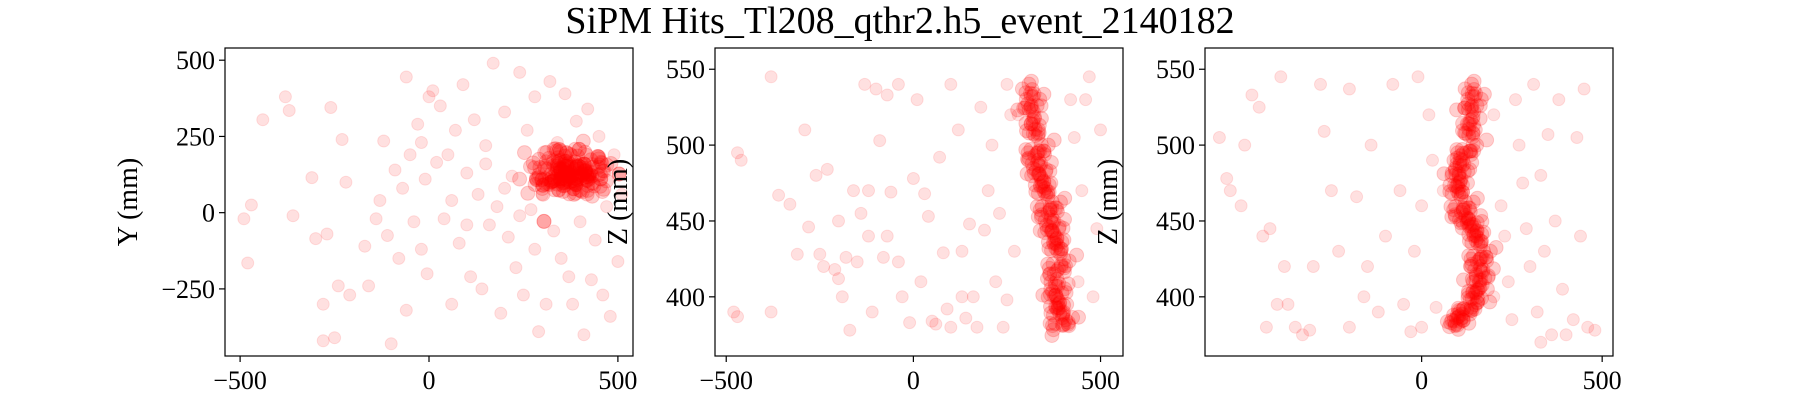  Describe the element at coordinates (899, 21) in the screenshot. I see `figure-title: SiPM Hits_Tl208_qthr2.h5_event_2140182` at that location.